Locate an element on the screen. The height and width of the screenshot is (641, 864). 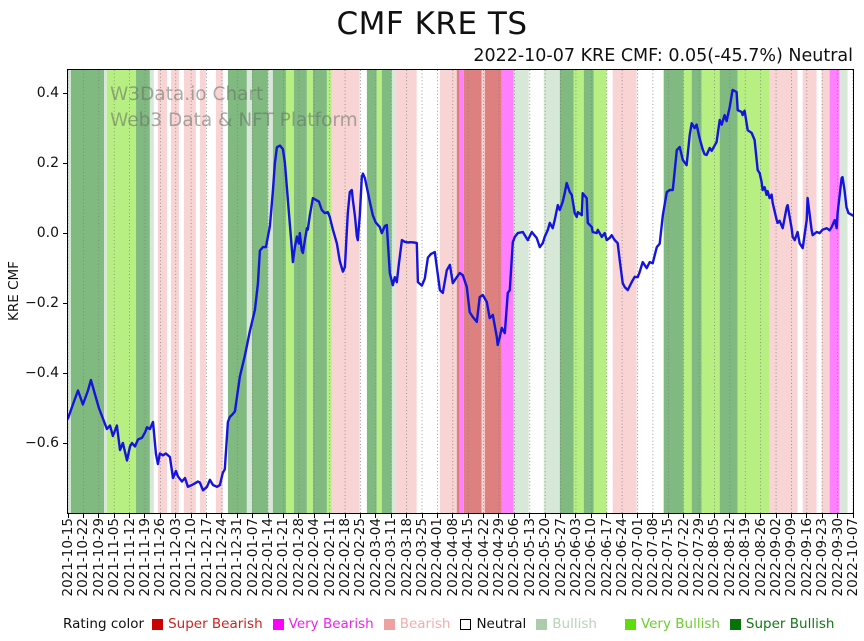
x-tick-label: 2022-08-12 is located at coordinates (729, 557).